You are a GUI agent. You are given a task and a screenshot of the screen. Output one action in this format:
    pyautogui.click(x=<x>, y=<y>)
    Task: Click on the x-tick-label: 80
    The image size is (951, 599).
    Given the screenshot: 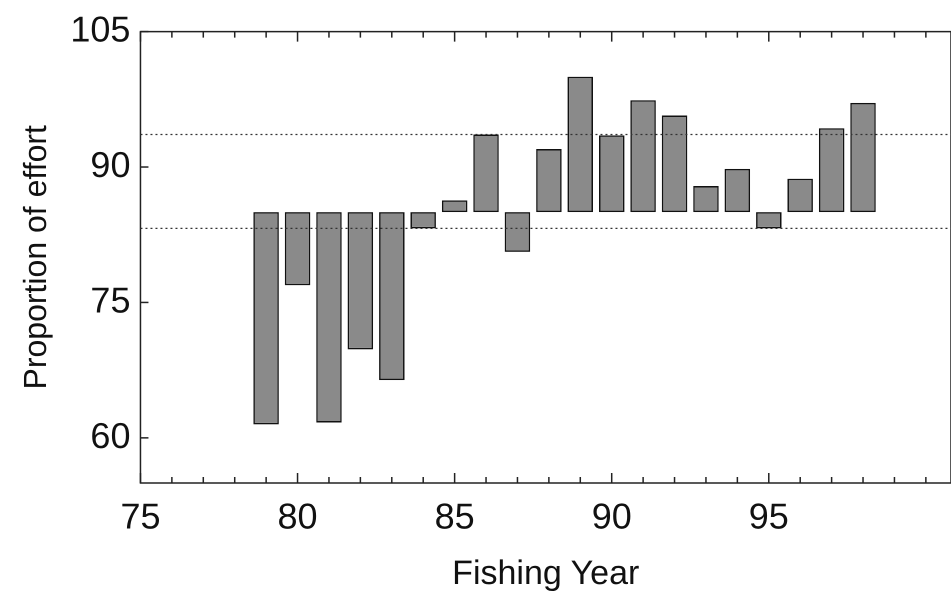 What is the action you would take?
    pyautogui.click(x=298, y=516)
    